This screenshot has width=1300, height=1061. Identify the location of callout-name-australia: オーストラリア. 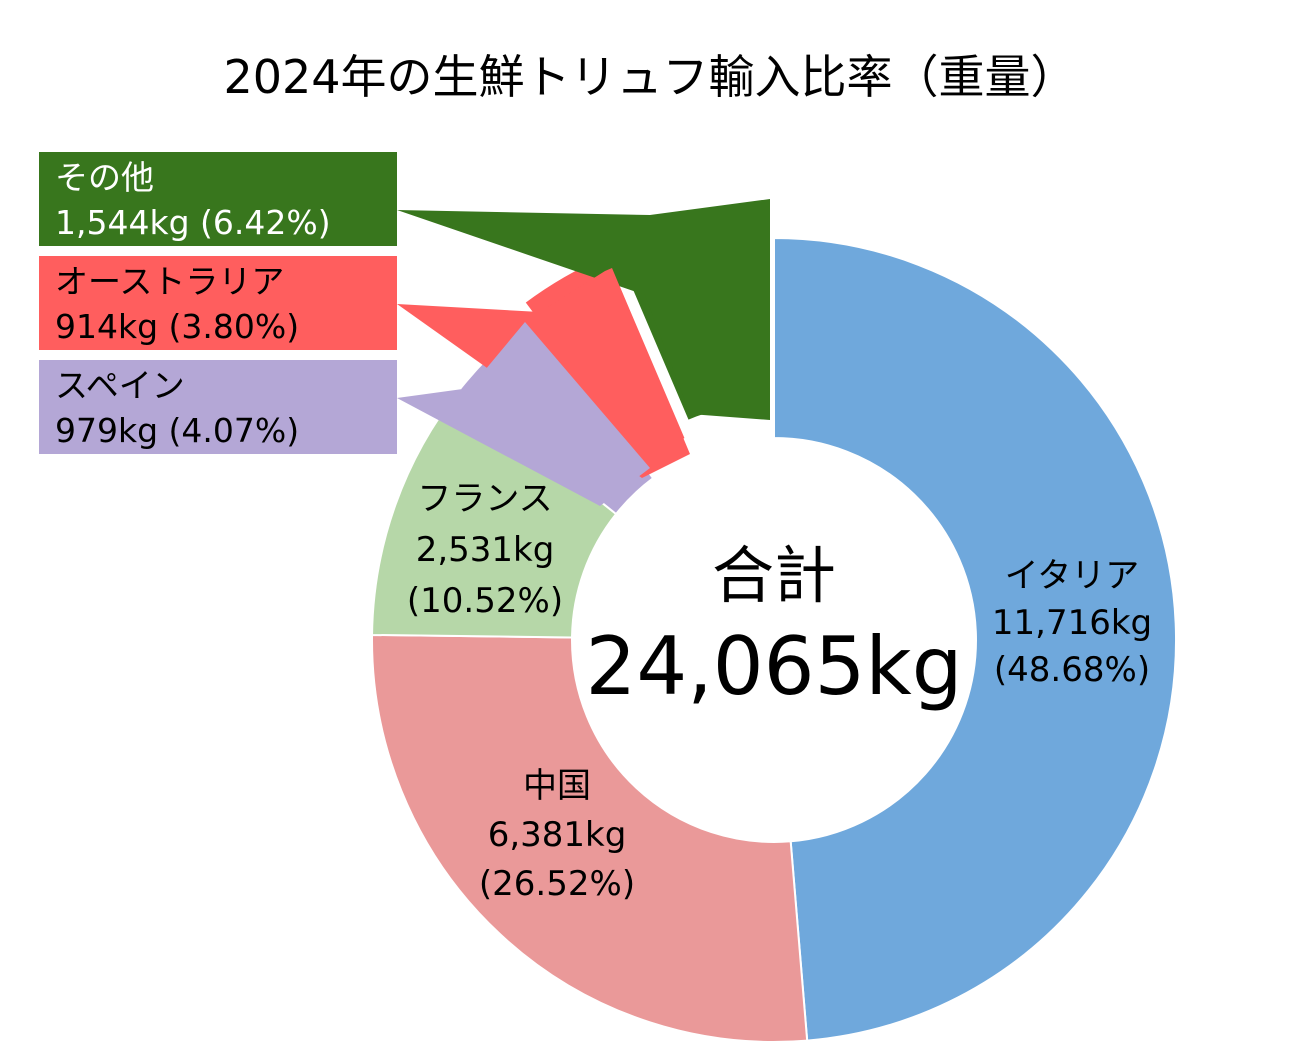
(169, 281).